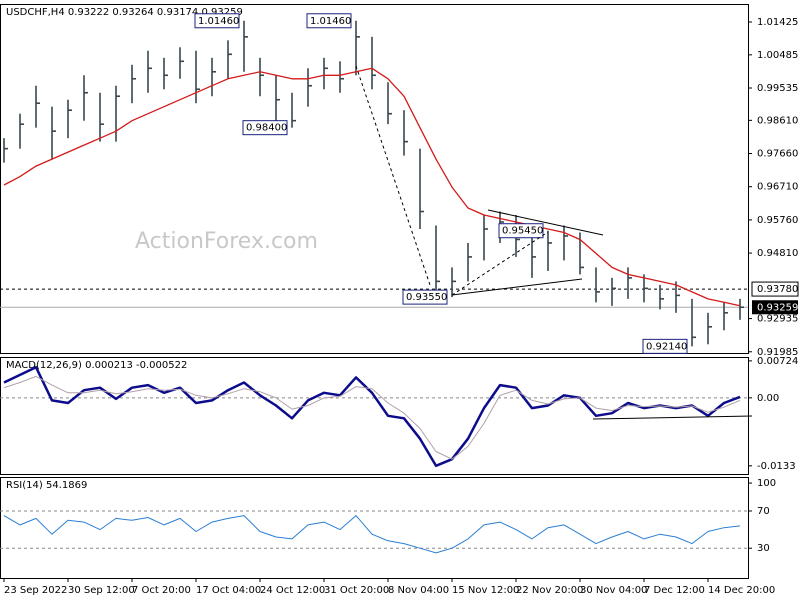  Describe the element at coordinates (356, 590) in the screenshot. I see `x-tick-label: 31 Oct 20:00` at that location.